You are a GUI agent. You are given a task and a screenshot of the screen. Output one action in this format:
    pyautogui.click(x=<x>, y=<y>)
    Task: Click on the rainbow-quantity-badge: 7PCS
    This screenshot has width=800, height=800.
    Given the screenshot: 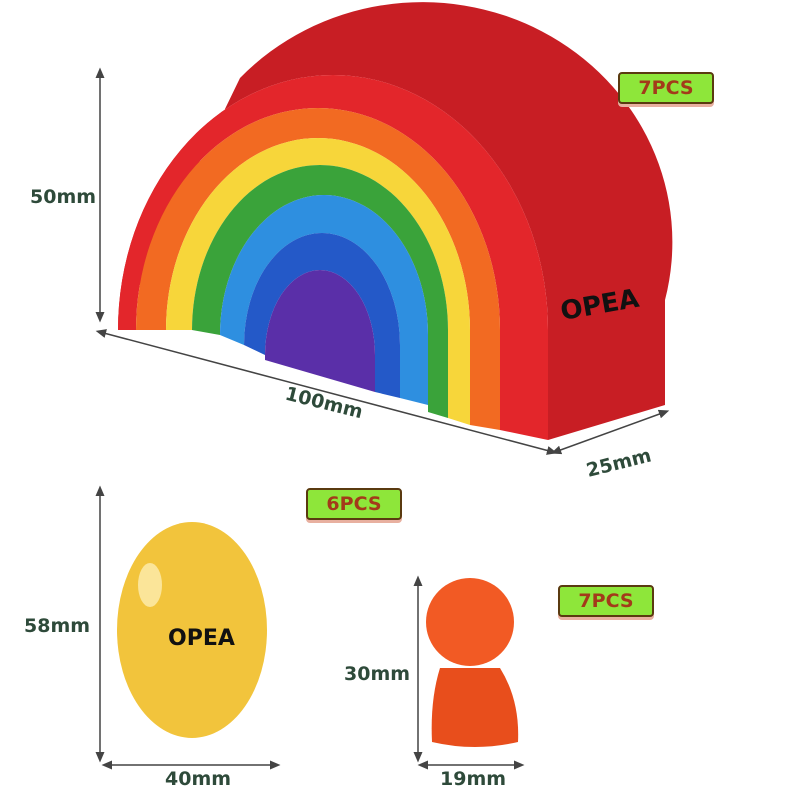 What is the action you would take?
    pyautogui.click(x=666, y=88)
    